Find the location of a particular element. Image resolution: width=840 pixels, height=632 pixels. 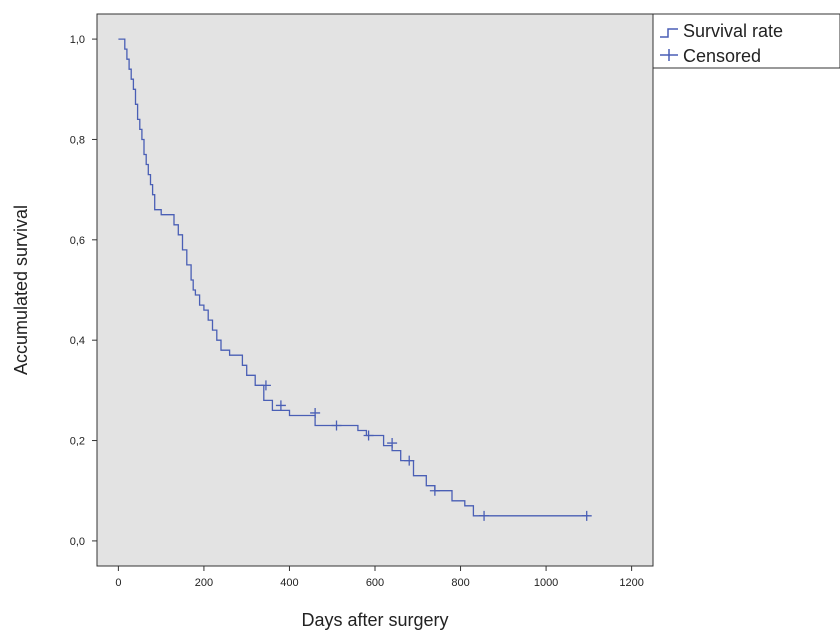

x-axis-title: Days after surgery is located at coordinates (374, 620).